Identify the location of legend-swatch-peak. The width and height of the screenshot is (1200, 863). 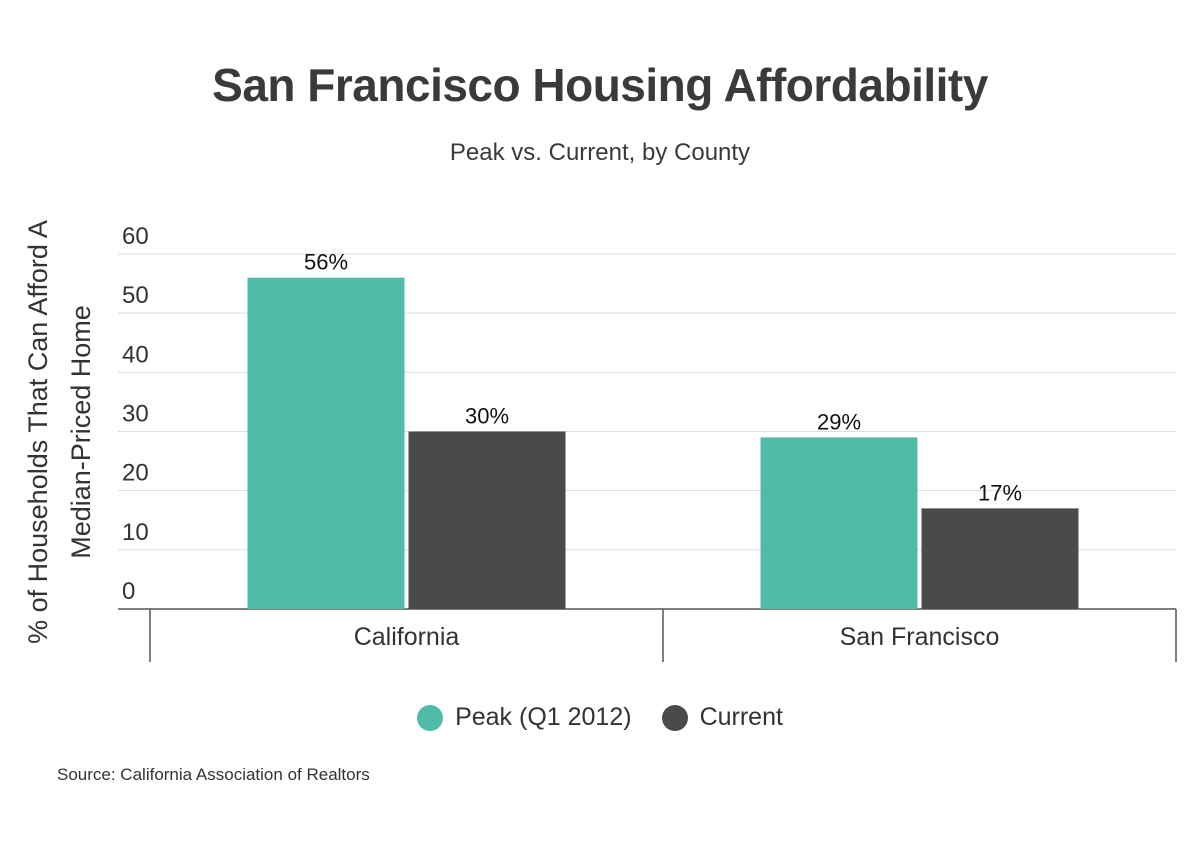
(430, 717).